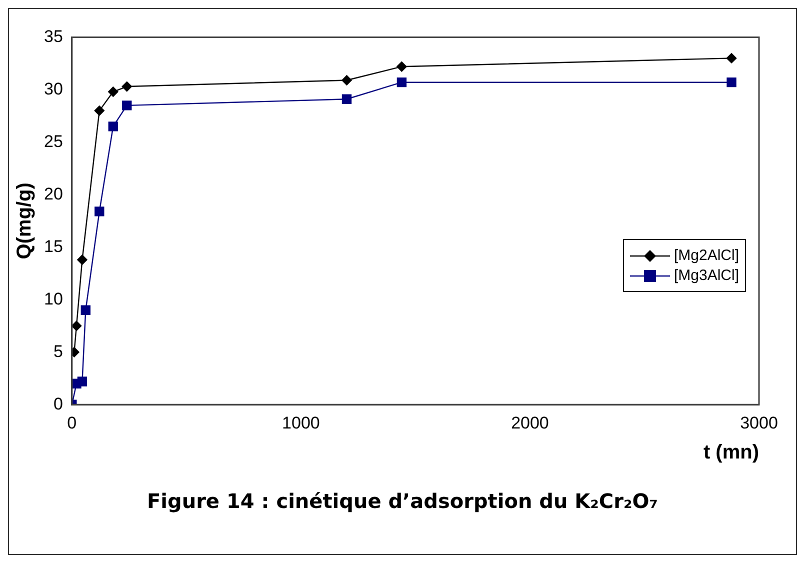  I want to click on y-tick-label: 25, so click(53, 141).